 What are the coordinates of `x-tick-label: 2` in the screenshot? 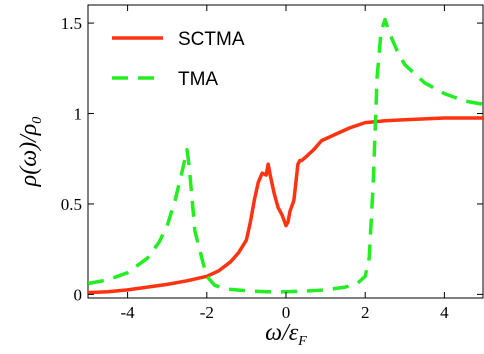 It's located at (365, 312).